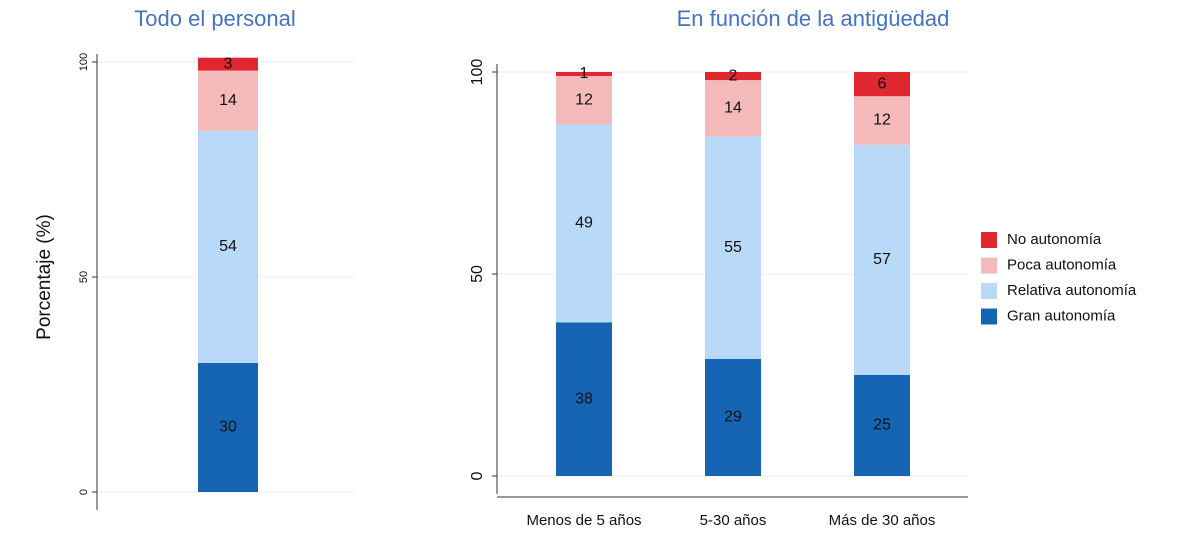 The width and height of the screenshot is (1191, 546). What do you see at coordinates (44, 277) in the screenshot?
I see `y-axis-label: Porcentaje (%)` at bounding box center [44, 277].